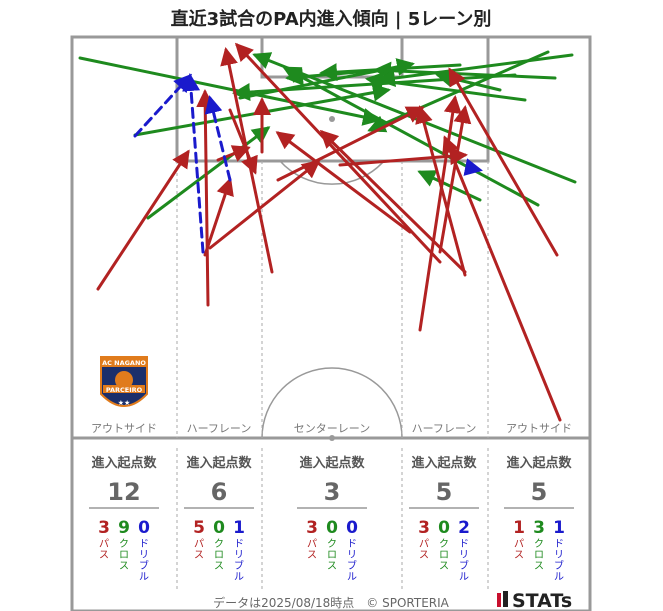 The height and width of the screenshot is (611, 663). What do you see at coordinates (424, 549) in the screenshot?
I see `pass-label-4: パス` at bounding box center [424, 549].